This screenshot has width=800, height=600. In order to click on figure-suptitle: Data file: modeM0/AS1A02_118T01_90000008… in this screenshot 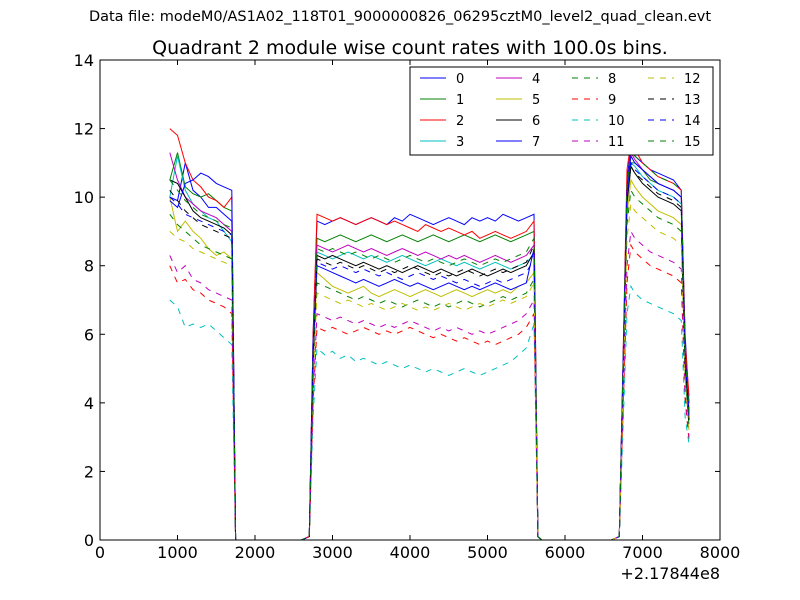, I will do `click(400, 17)`.